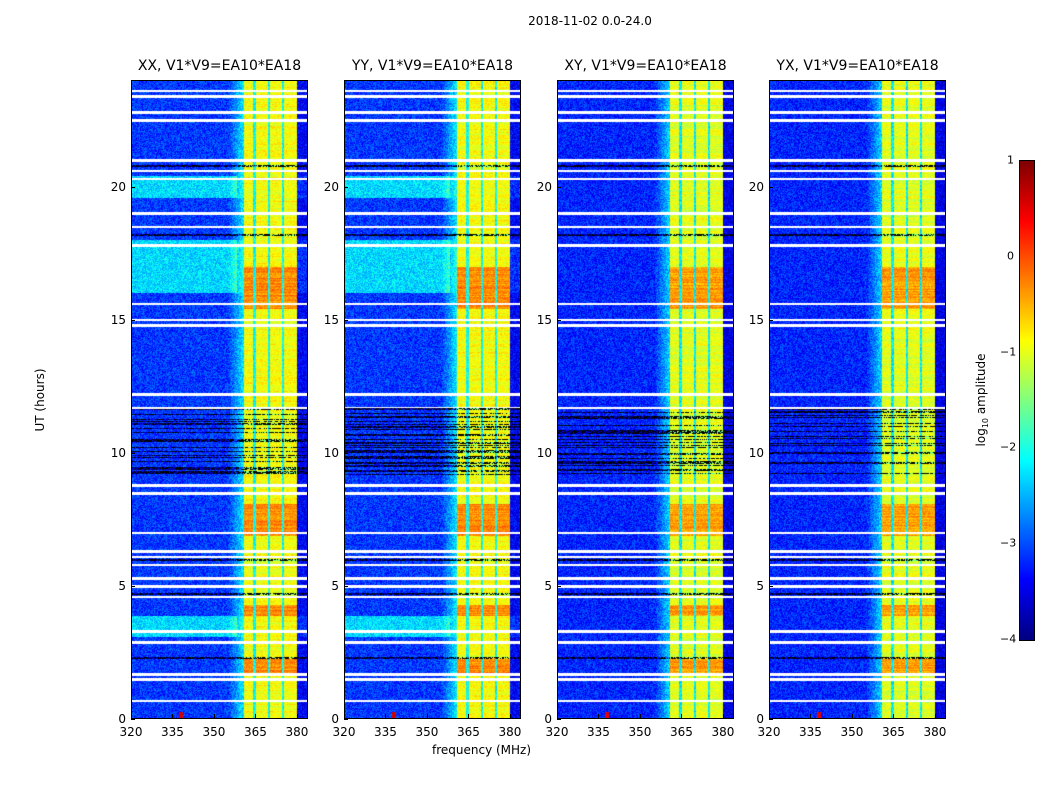 This screenshot has height=800, width=1050. What do you see at coordinates (432, 66) in the screenshot?
I see `panel-title: YY, V1*V9=EA10*EA18` at bounding box center [432, 66].